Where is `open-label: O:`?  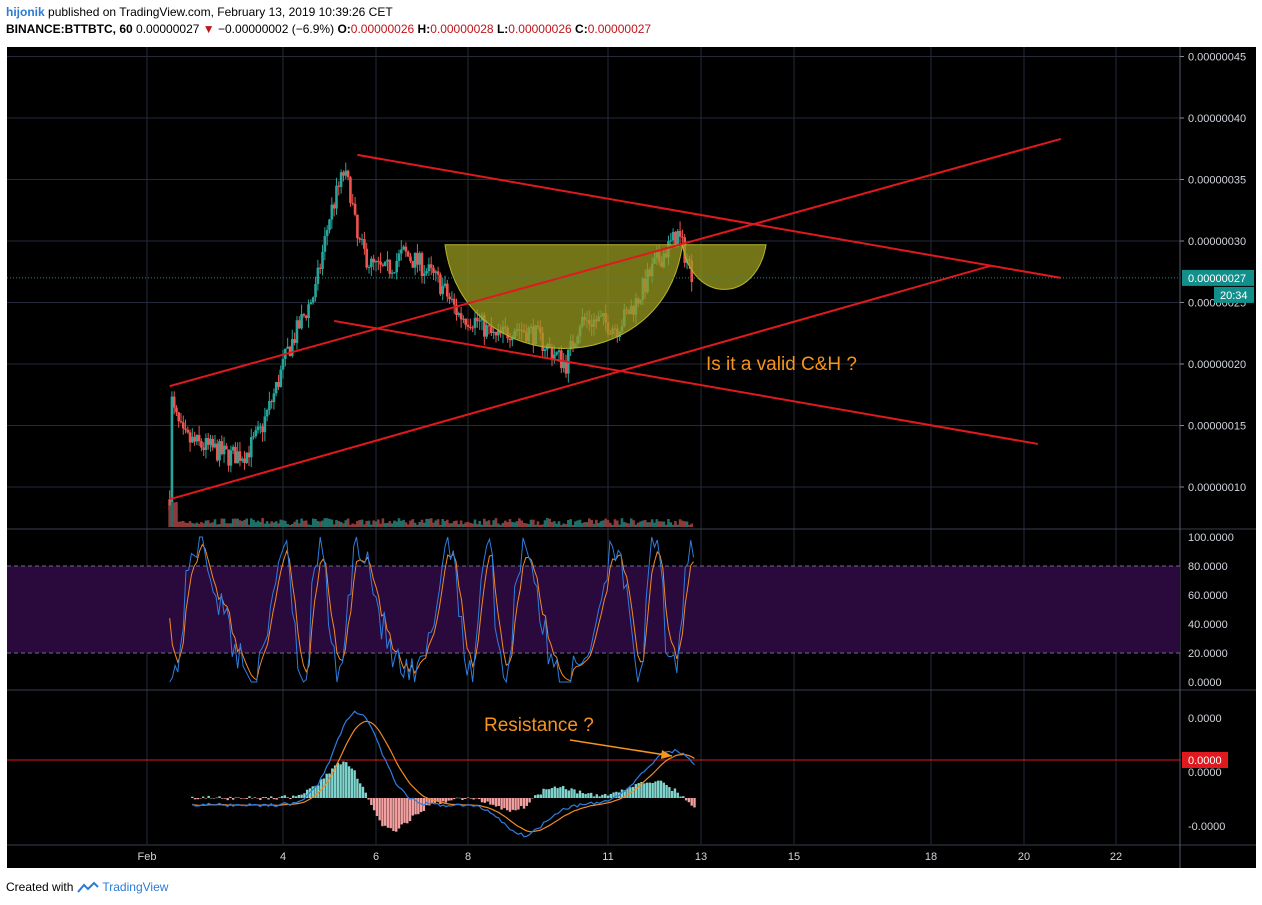 open-label: O: is located at coordinates (344, 29).